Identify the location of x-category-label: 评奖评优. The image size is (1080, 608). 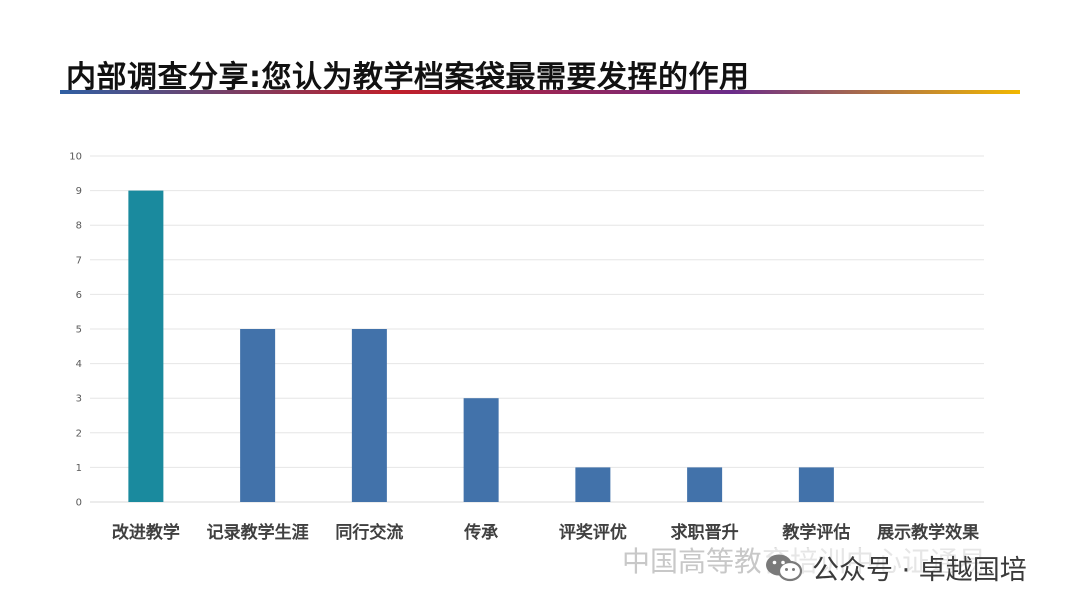
(593, 532).